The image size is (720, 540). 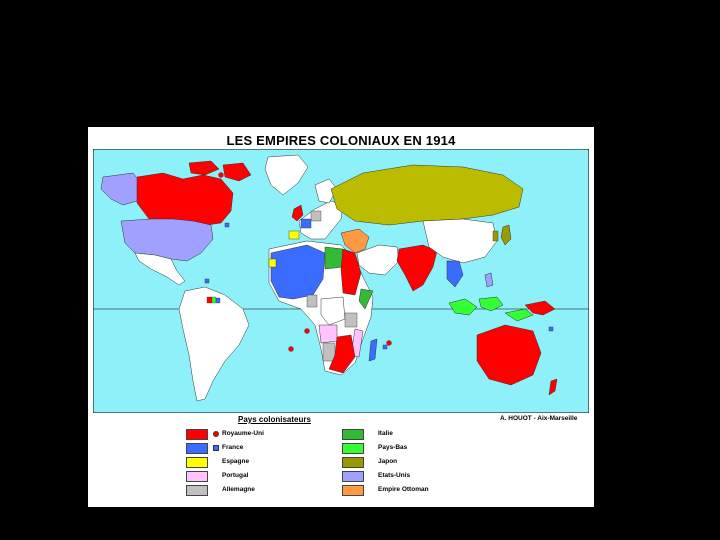 What do you see at coordinates (403, 489) in the screenshot?
I see `legend-label: Empire Ottoman` at bounding box center [403, 489].